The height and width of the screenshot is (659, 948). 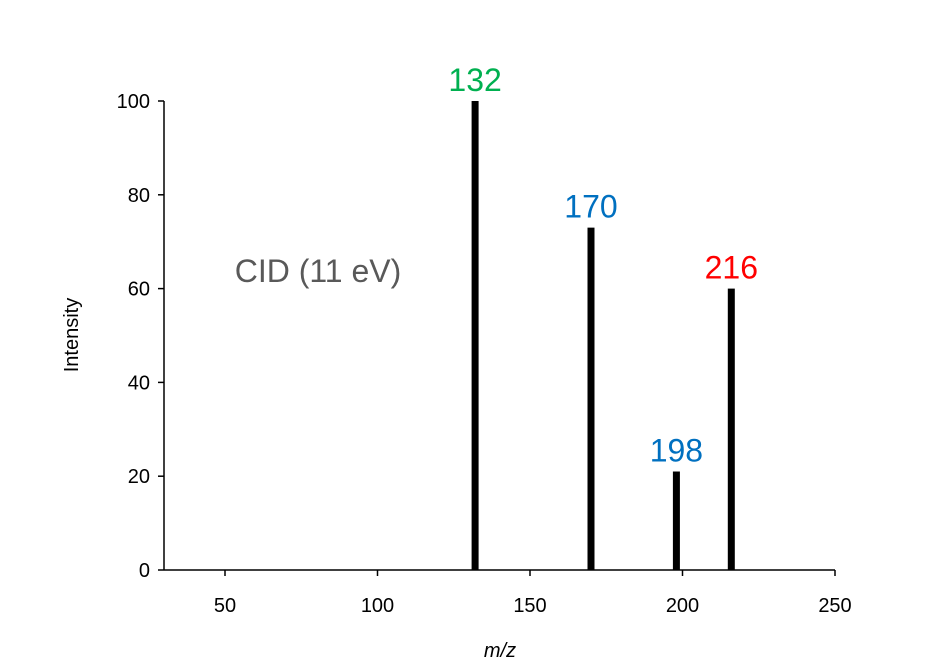 What do you see at coordinates (533, 593) in the screenshot?
I see `x-axis-ticks: 50 100 150 200 250` at bounding box center [533, 593].